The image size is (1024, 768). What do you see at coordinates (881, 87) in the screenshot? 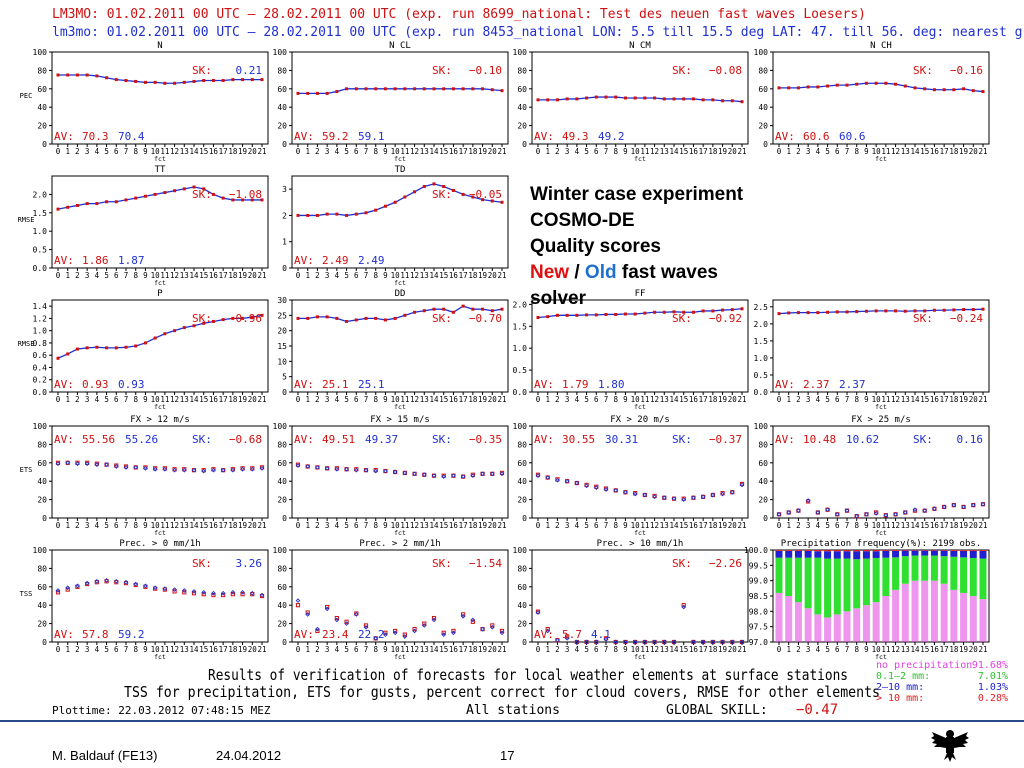
I see `series-line` at bounding box center [881, 87].